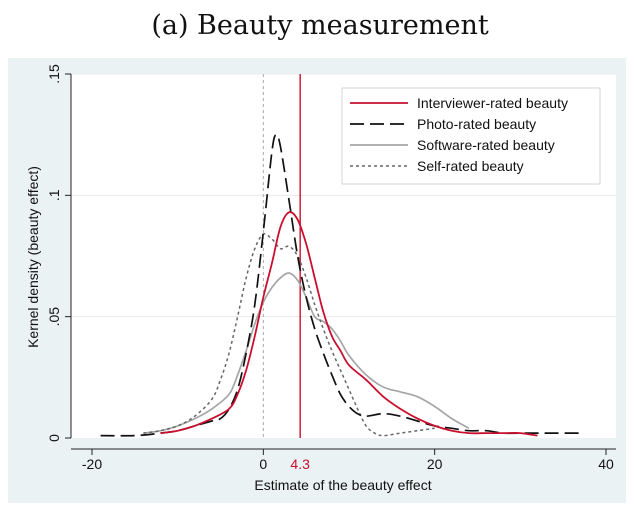 The image size is (634, 509). What do you see at coordinates (58, 253) in the screenshot?
I see `y-ticks: 0 .05 .1 .15` at bounding box center [58, 253].